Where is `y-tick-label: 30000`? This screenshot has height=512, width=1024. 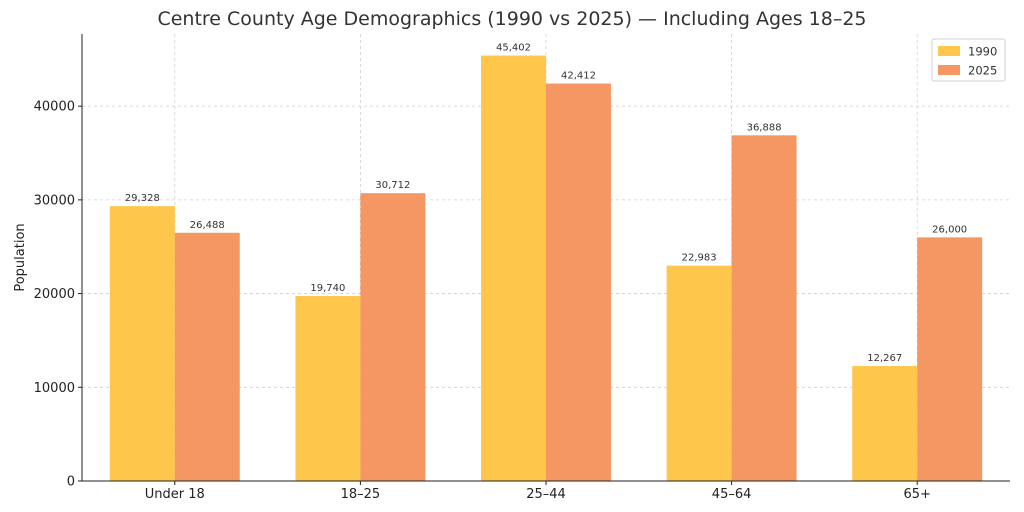 y-tick-label: 30000 is located at coordinates (54, 200).